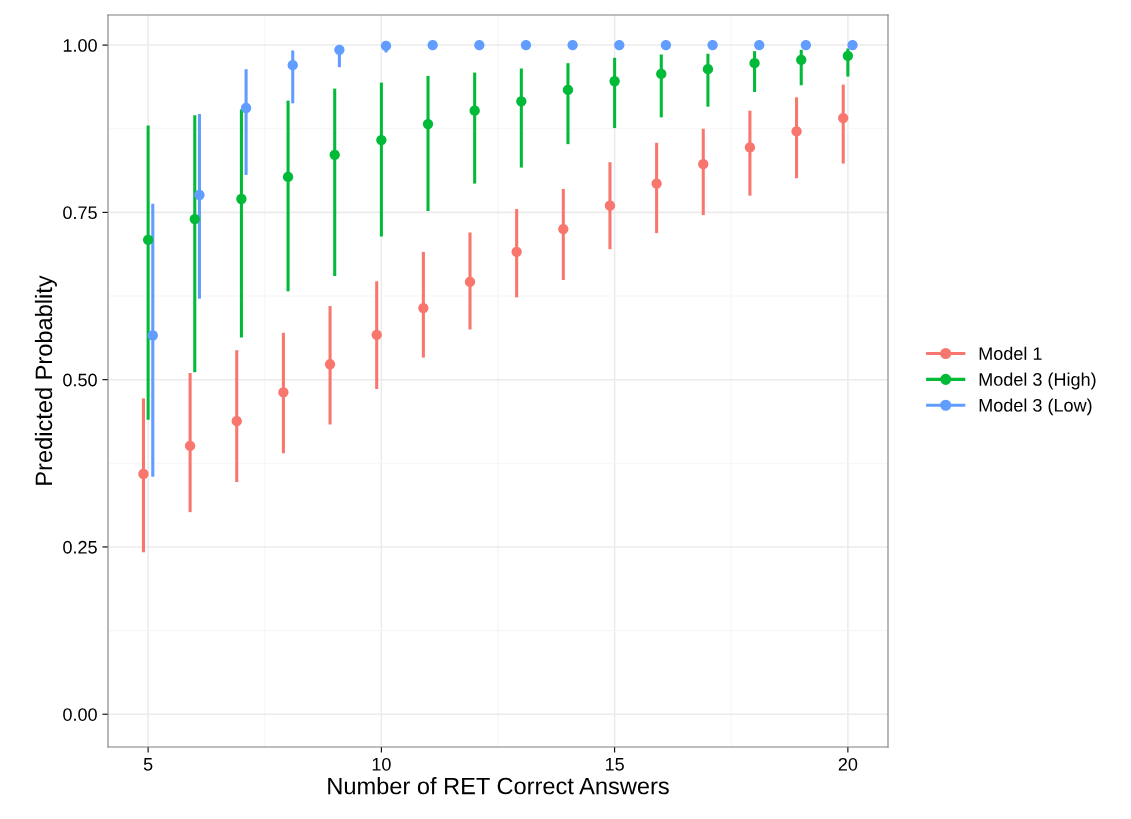  What do you see at coordinates (1037, 381) in the screenshot?
I see `legend-label: Model 3 (High)` at bounding box center [1037, 381].